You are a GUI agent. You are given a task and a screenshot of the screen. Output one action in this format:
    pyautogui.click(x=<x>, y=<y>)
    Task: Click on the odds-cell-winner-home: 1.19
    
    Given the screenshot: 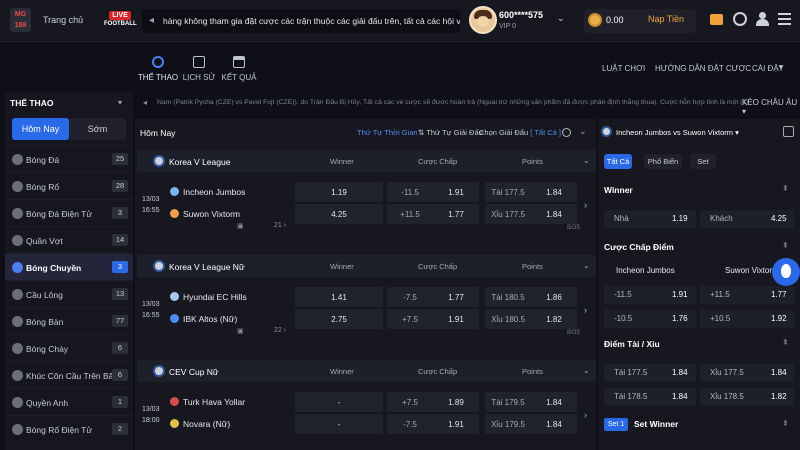 What is the action you would take?
    pyautogui.click(x=339, y=192)
    